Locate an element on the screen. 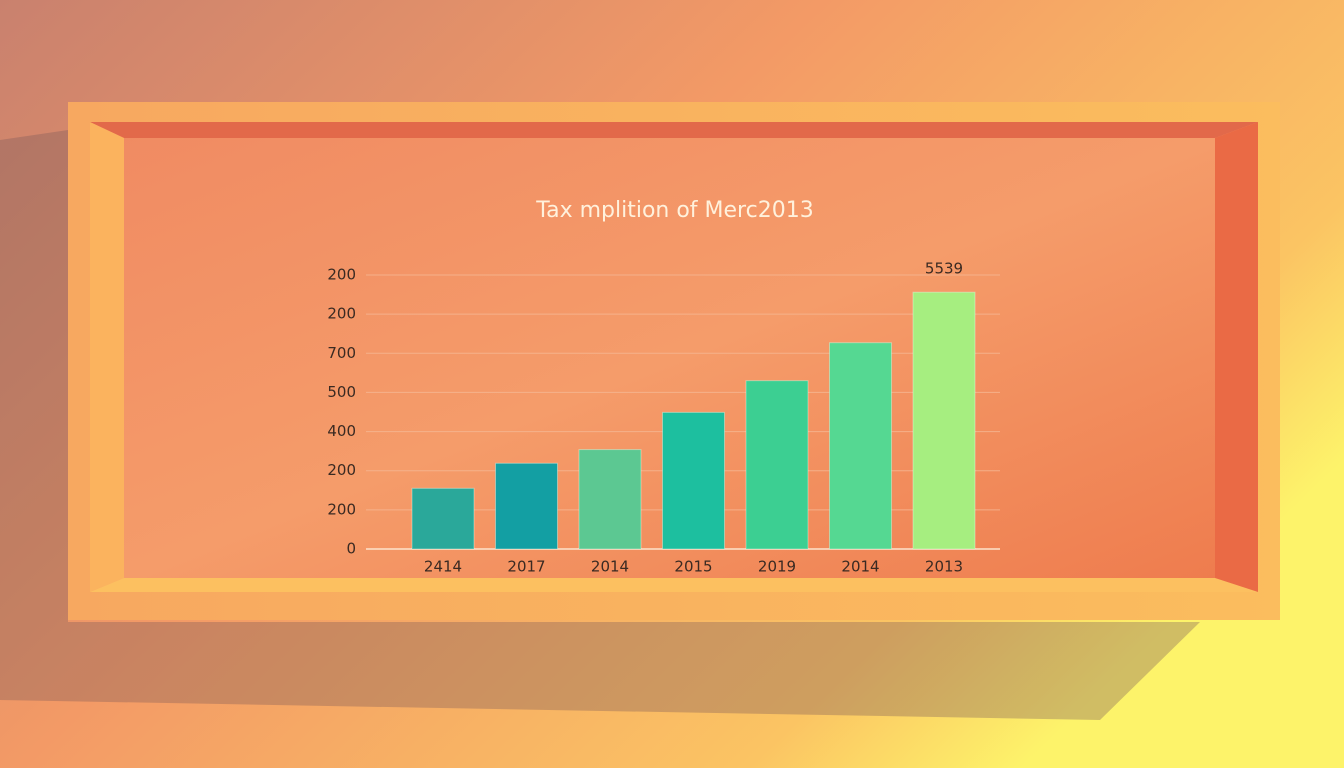  panel-floor is located at coordinates (674, 585).